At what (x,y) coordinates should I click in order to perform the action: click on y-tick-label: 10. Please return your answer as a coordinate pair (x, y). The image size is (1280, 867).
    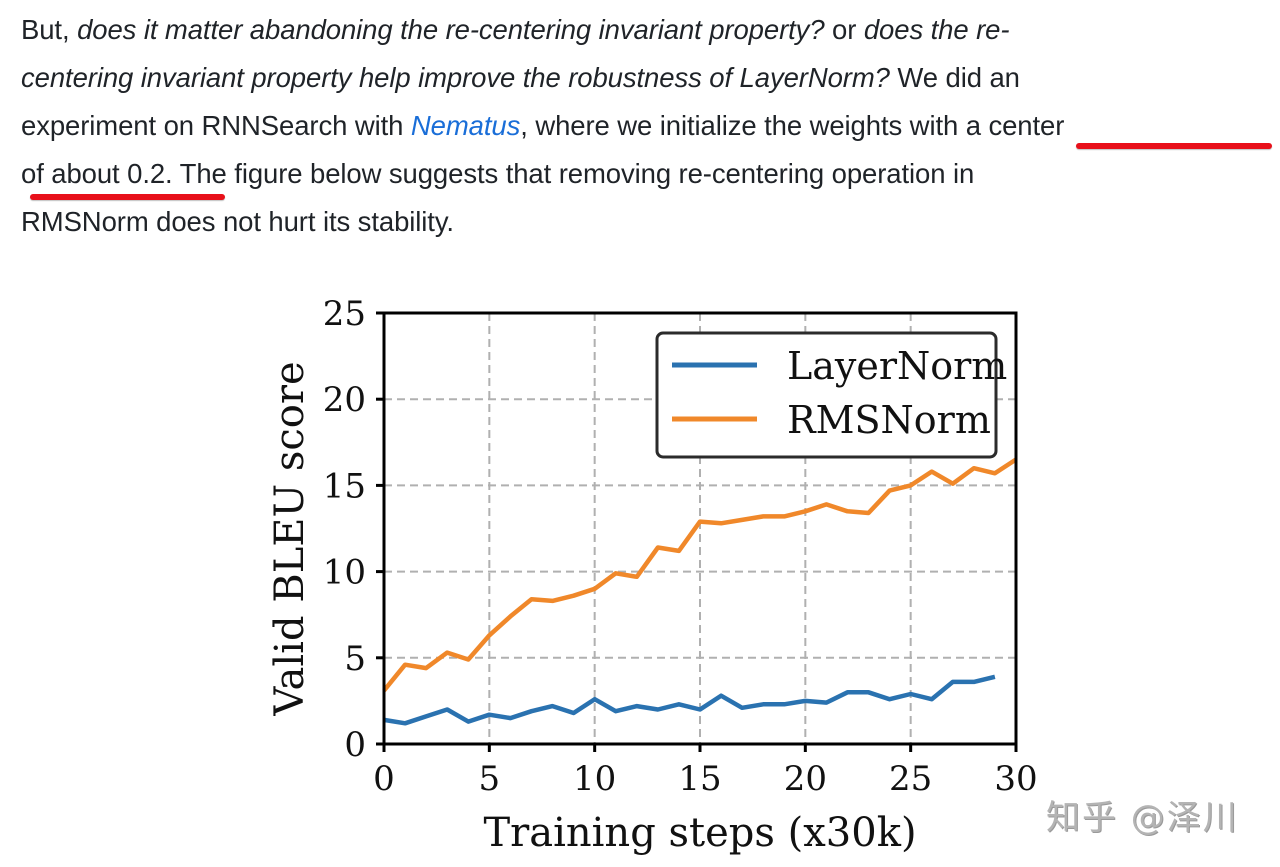
    Looking at the image, I should click on (344, 573).